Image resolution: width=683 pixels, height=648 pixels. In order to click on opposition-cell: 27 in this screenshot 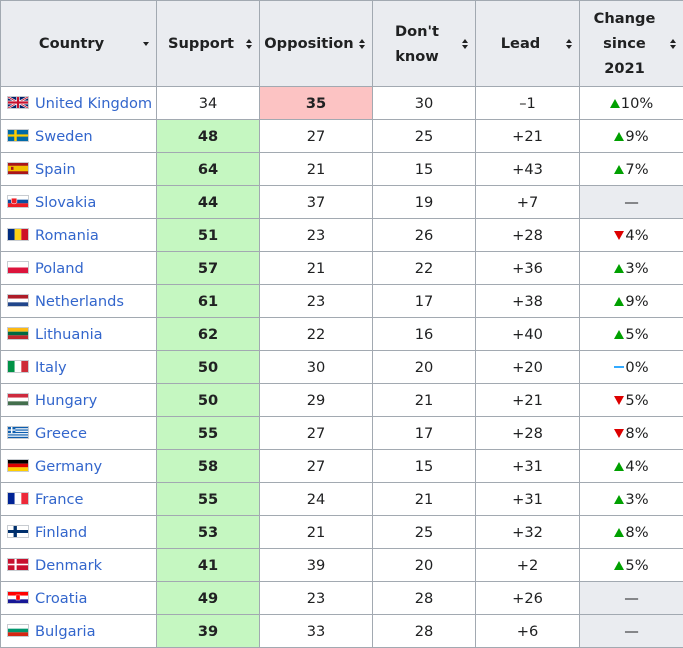, I will do `click(316, 466)`.